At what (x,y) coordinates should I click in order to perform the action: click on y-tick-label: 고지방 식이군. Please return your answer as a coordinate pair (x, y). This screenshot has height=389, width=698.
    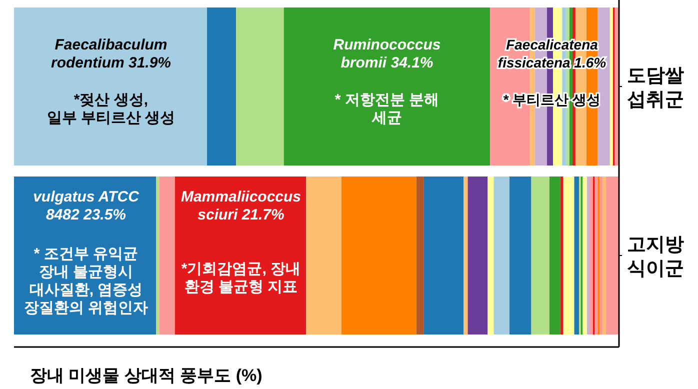
    Looking at the image, I should click on (655, 257).